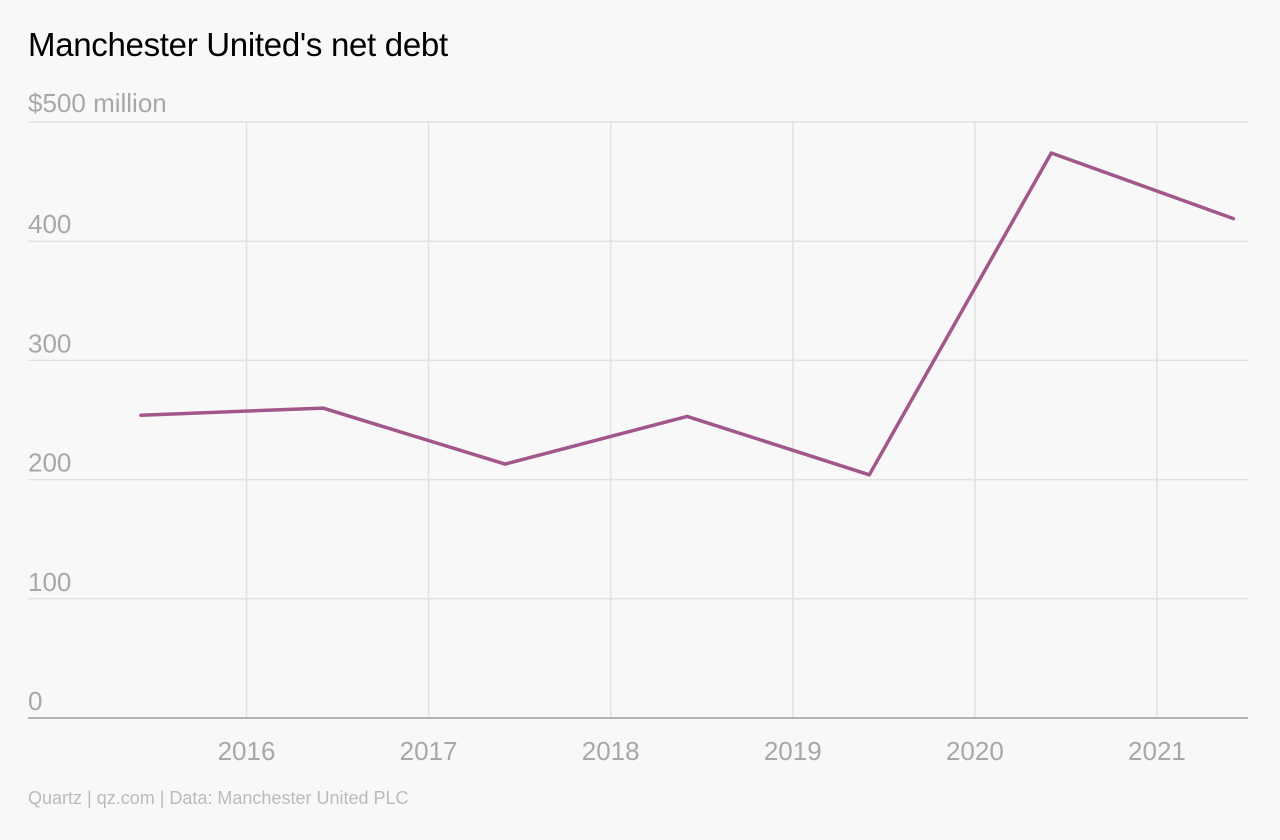  I want to click on x-tick-label: 2020, so click(975, 751).